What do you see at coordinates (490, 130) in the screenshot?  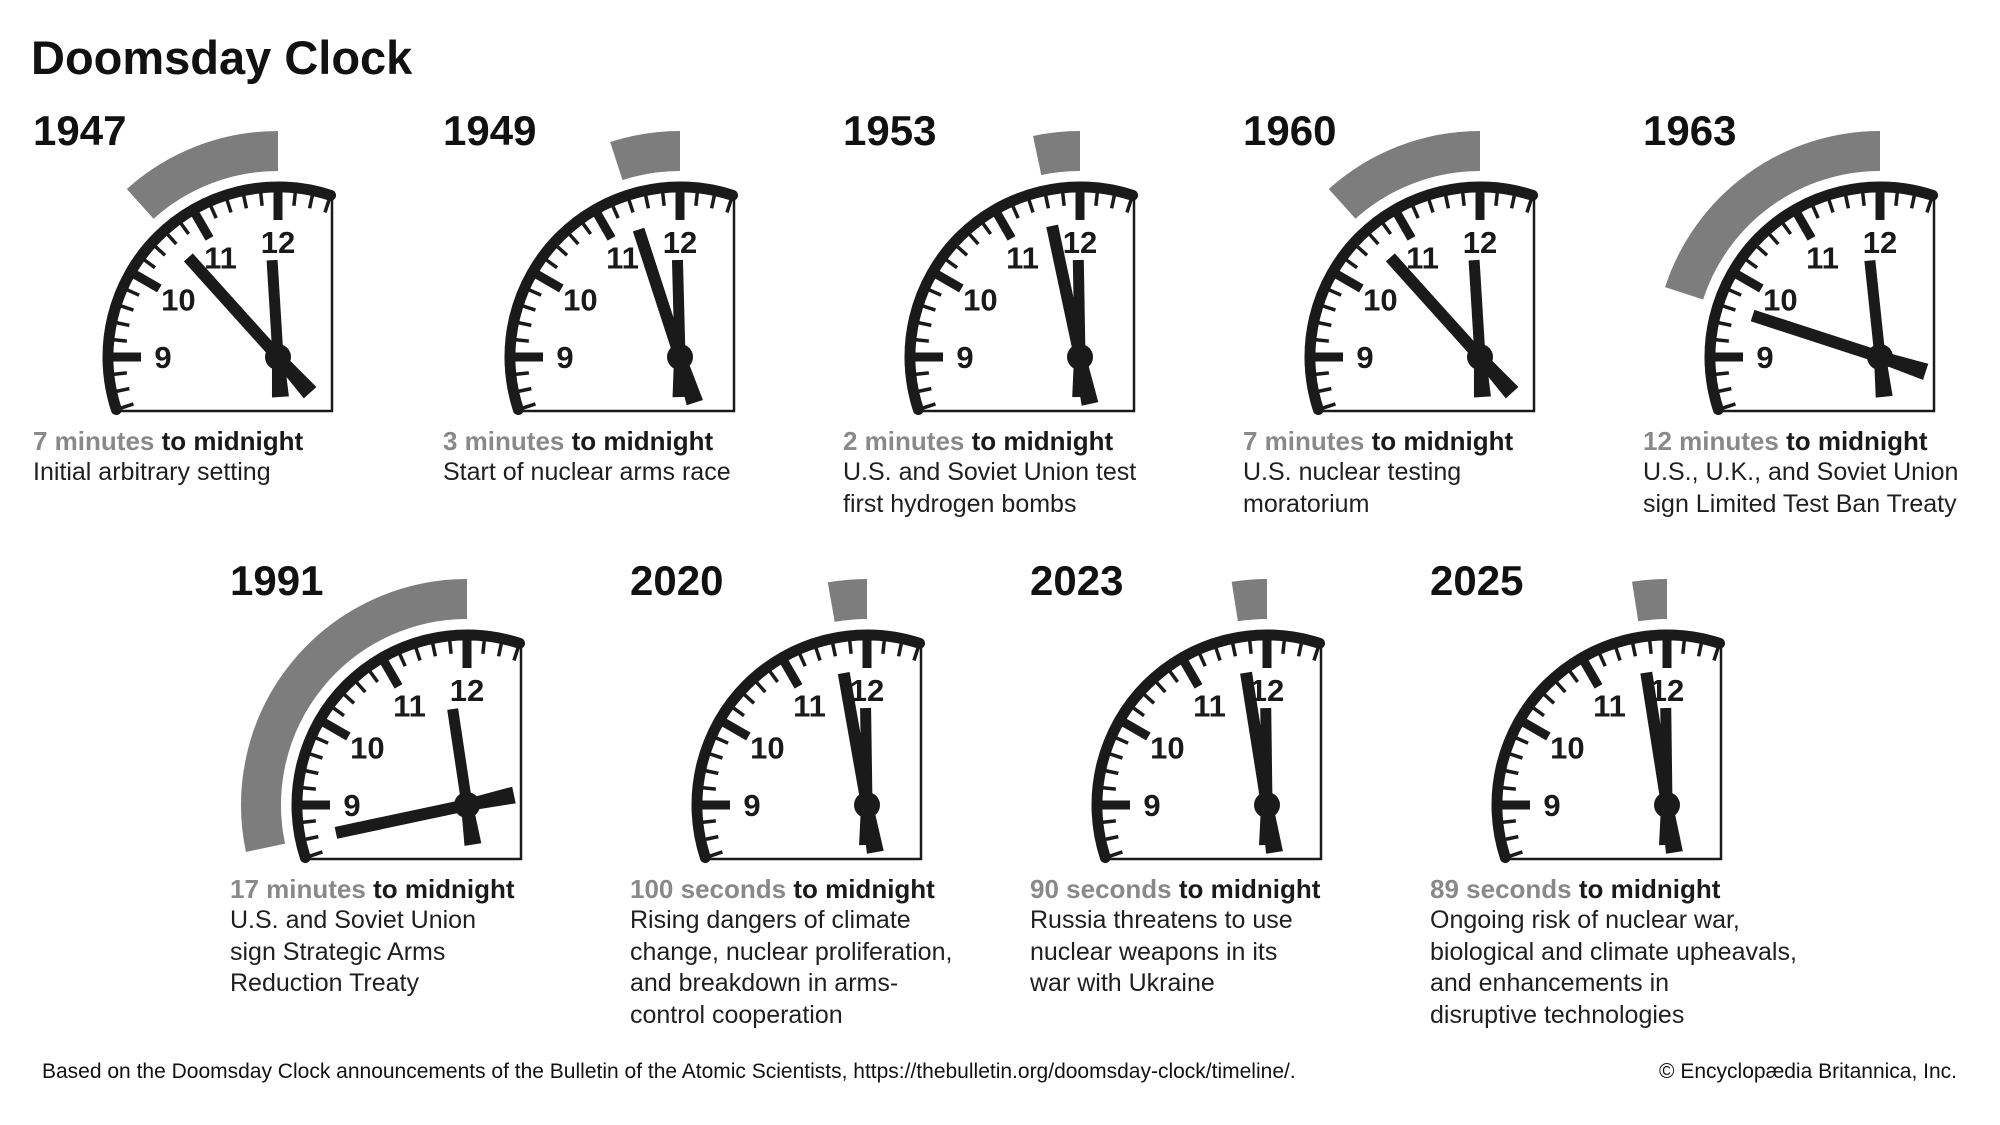 I see `year-label-1949: 1949` at bounding box center [490, 130].